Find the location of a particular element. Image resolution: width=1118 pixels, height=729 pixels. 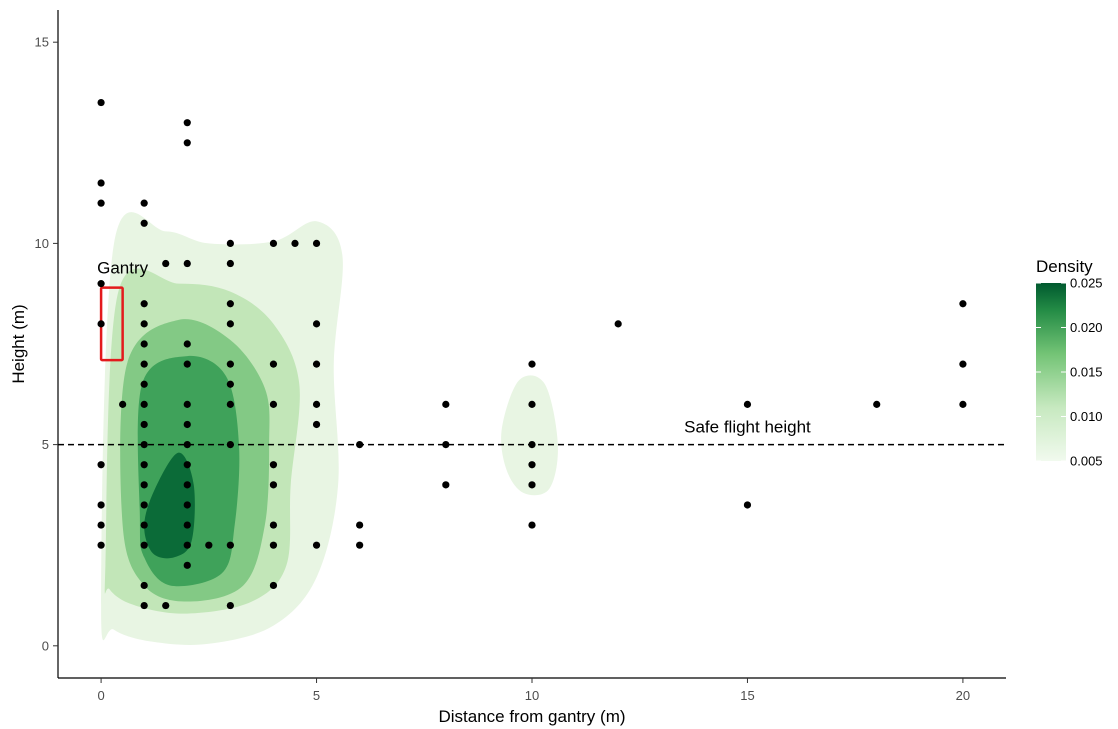

x-axis-ticks: 0 5 10 15 20 is located at coordinates (533, 690).